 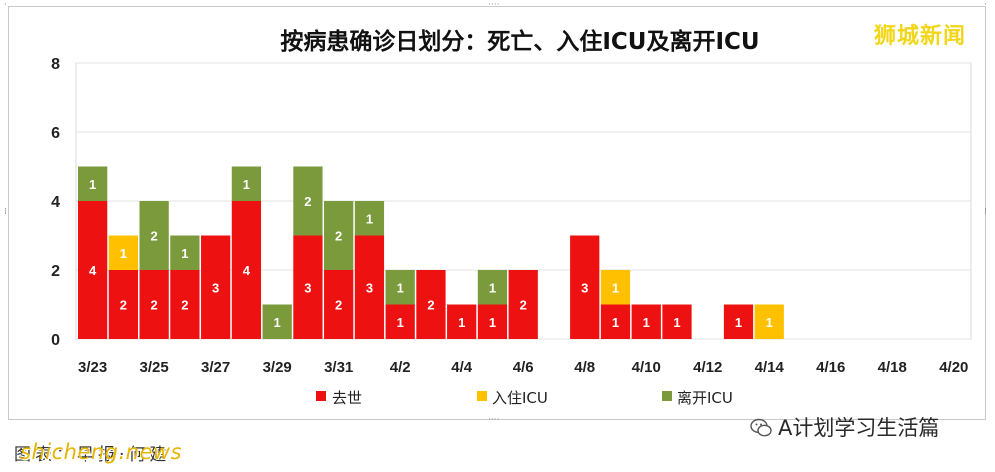 I want to click on y-tick-label: 6, so click(x=55, y=133).